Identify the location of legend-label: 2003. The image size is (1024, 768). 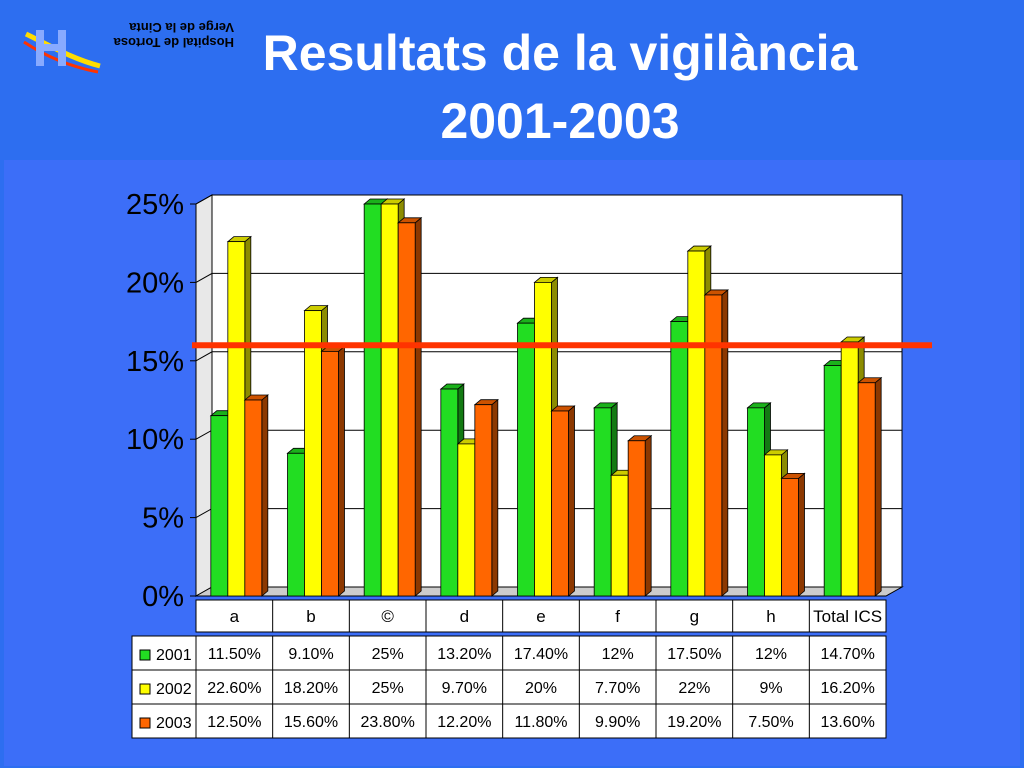
(174, 723).